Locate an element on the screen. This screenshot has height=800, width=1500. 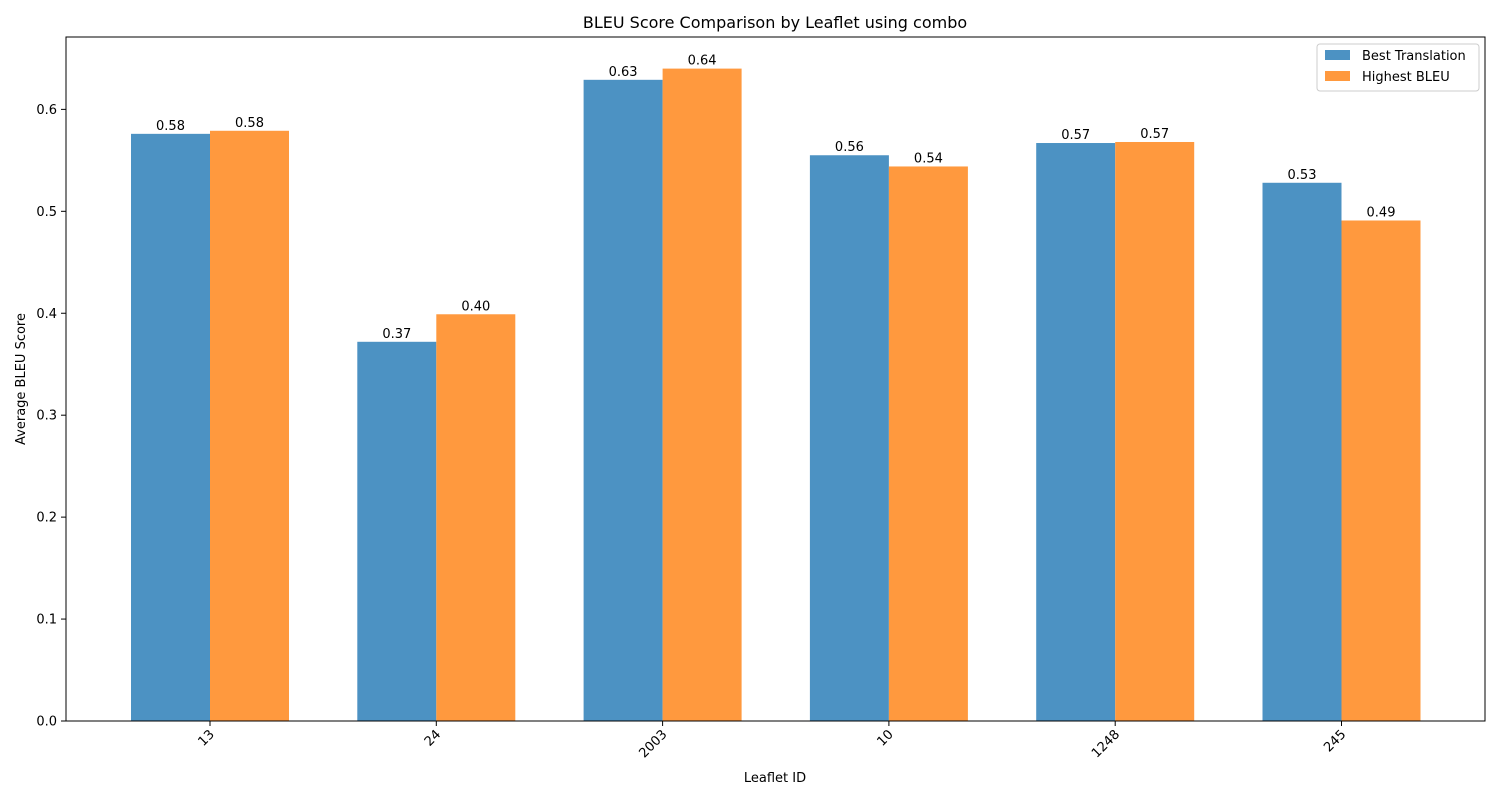
bar-highest-bleu-2003 is located at coordinates (702, 395).